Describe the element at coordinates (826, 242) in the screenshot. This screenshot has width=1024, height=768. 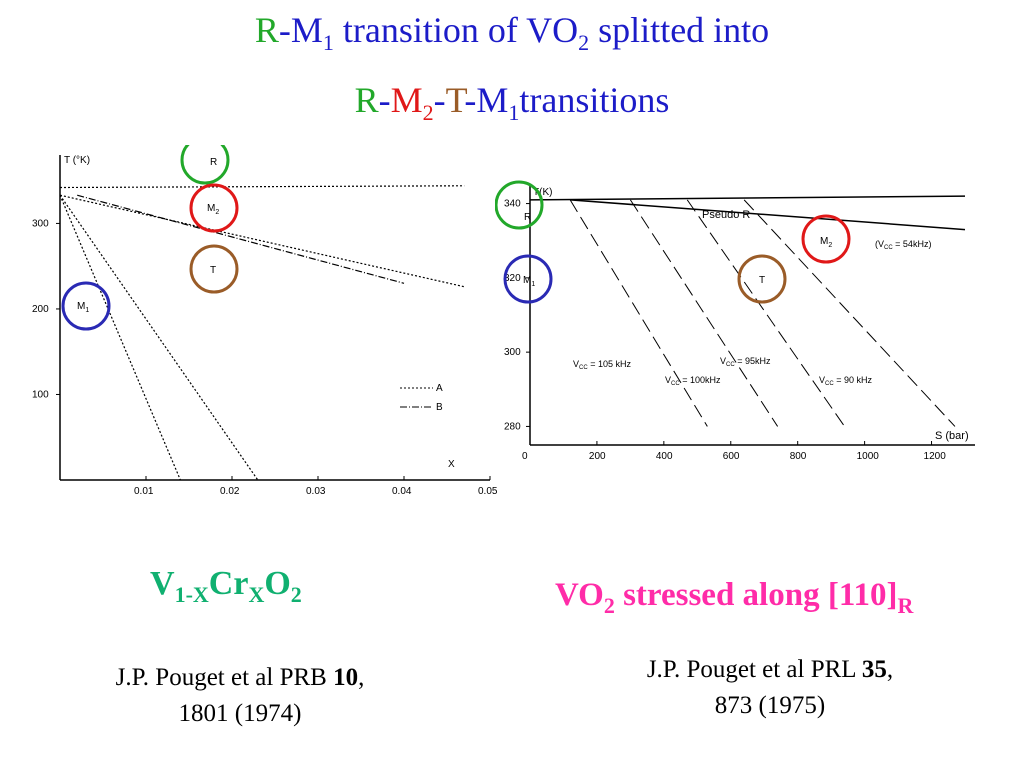
I see `right-m2-label: M2` at that location.